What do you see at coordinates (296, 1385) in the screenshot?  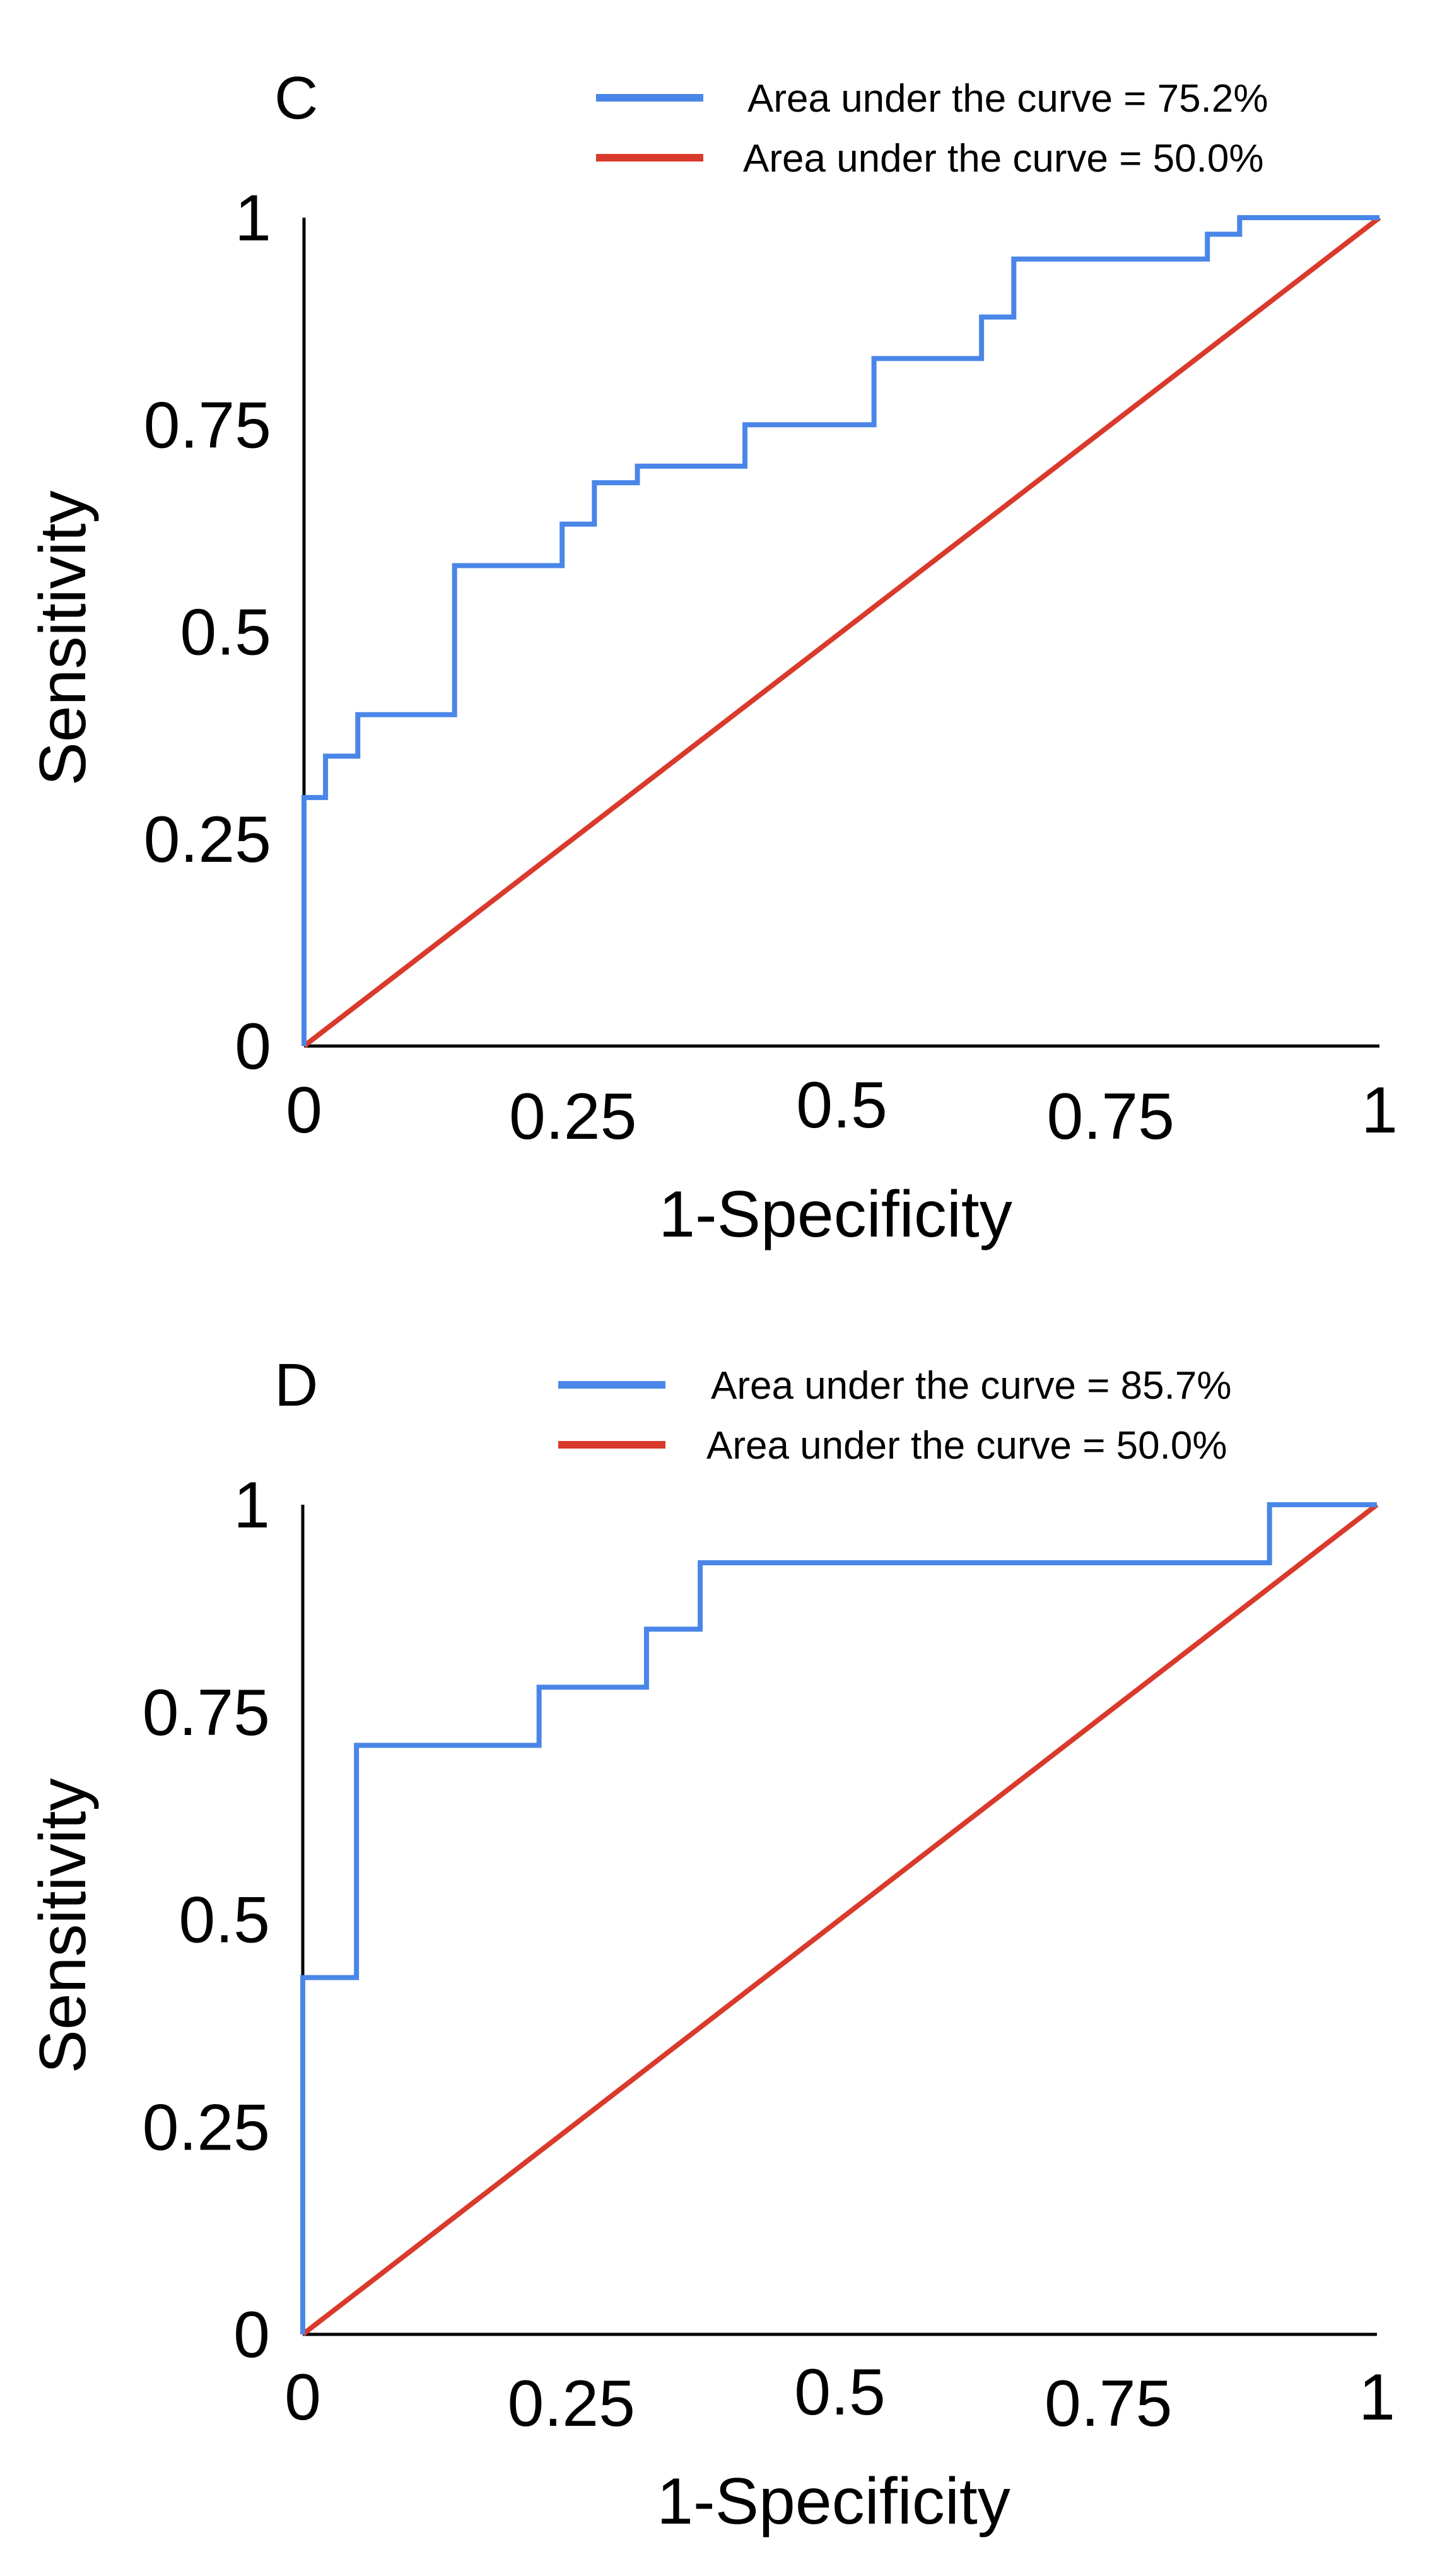 I see `panel-label: D` at bounding box center [296, 1385].